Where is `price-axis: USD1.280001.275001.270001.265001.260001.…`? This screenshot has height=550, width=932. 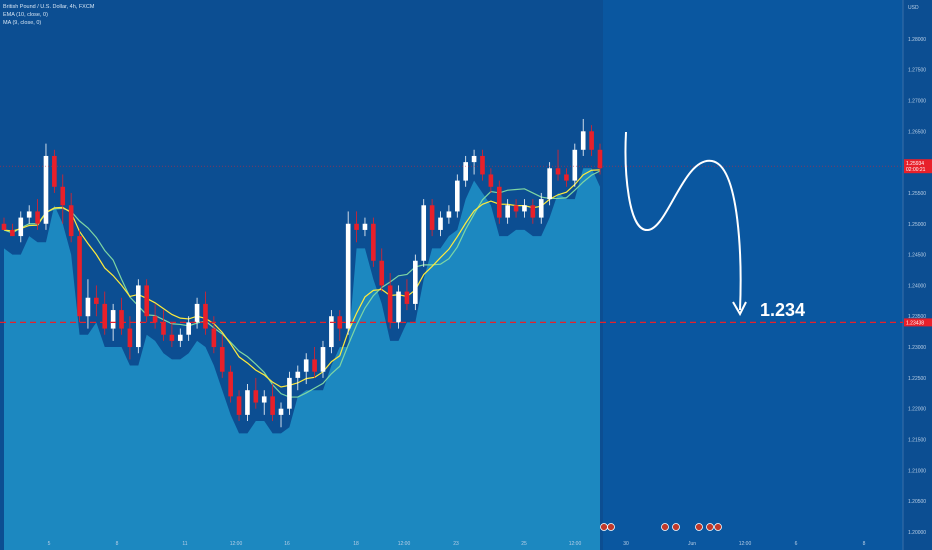 price-axis: USD1.280001.275001.270001.265001.260001.… is located at coordinates (918, 270).